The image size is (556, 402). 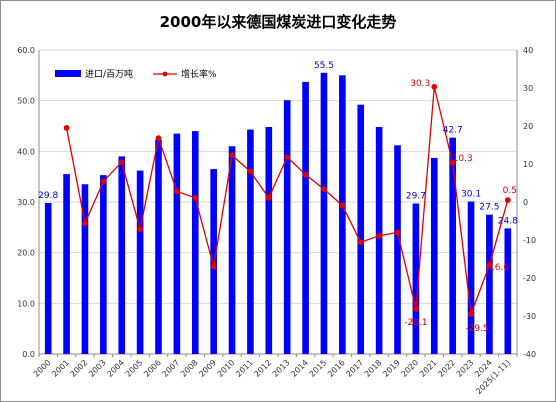 I want to click on line-value-label: -16.6, so click(x=498, y=268).